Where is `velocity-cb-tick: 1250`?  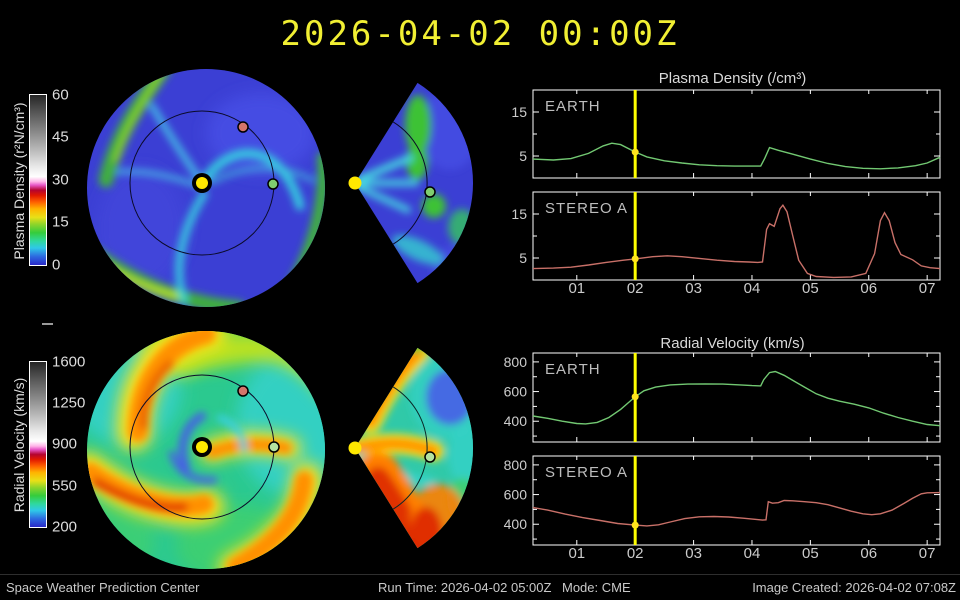
velocity-cb-tick: 1250 is located at coordinates (69, 403).